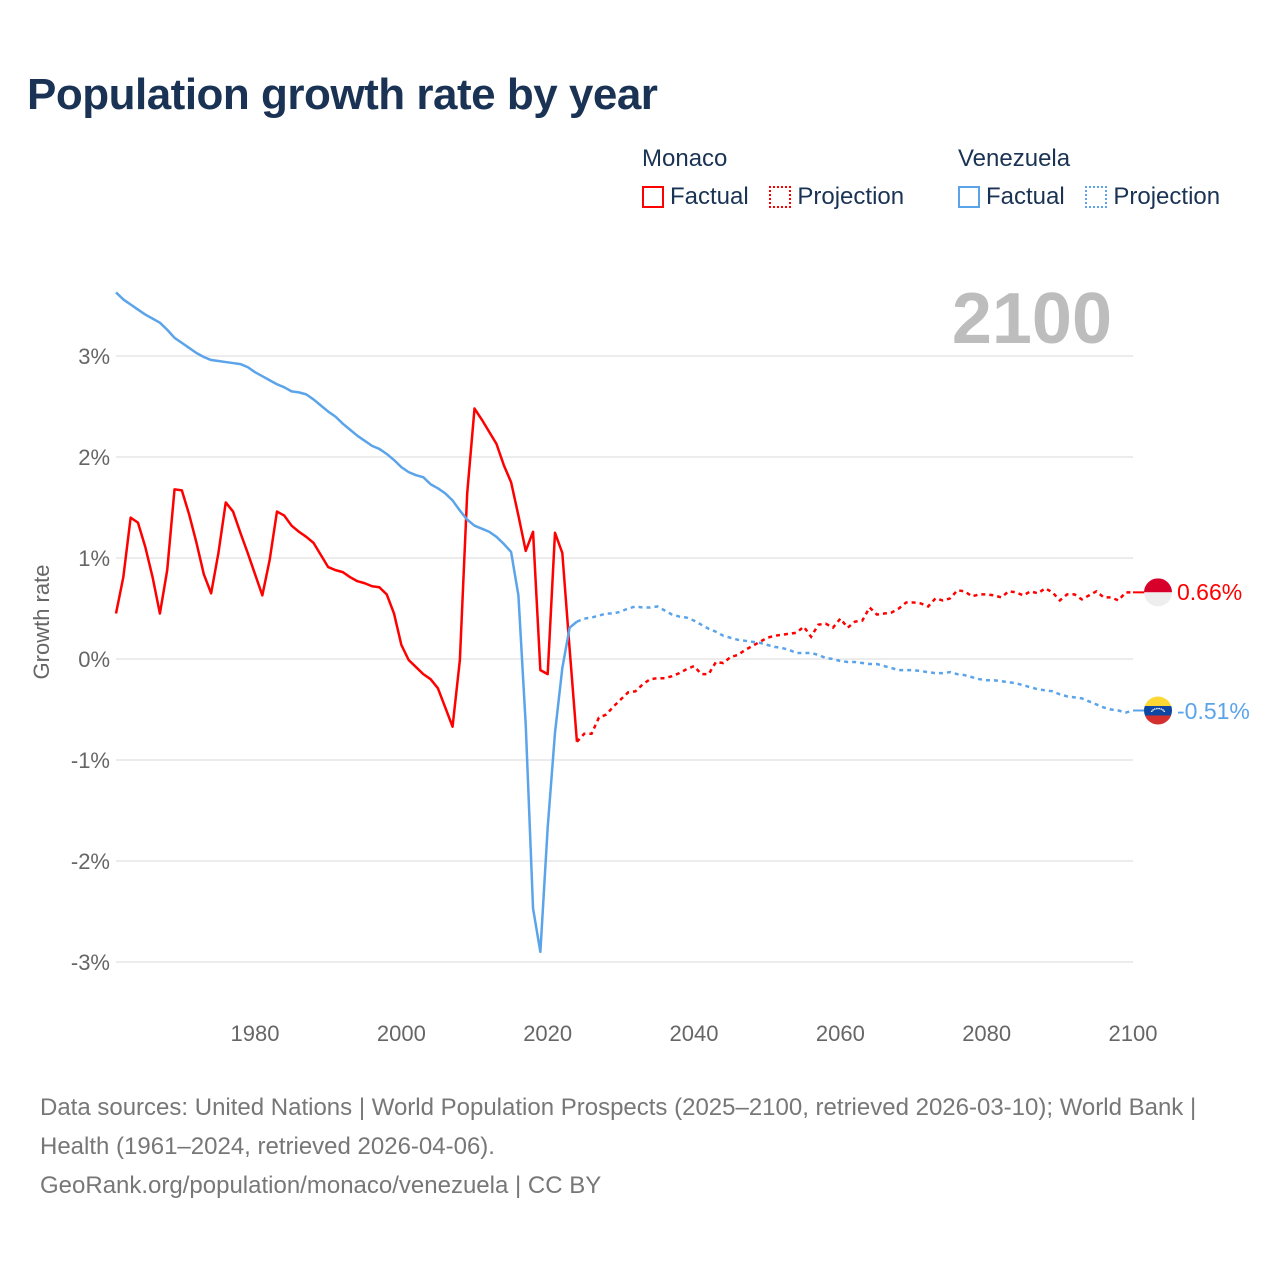 This screenshot has width=1280, height=1280. What do you see at coordinates (1096, 180) in the screenshot?
I see `legend-venezuela: Venezuela Factual Projection` at bounding box center [1096, 180].